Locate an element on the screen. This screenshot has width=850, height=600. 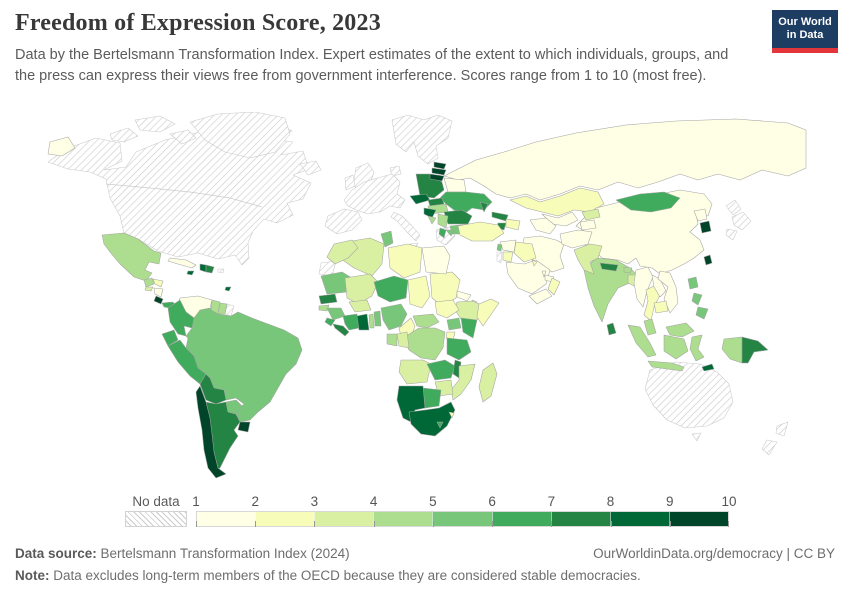
region-myanmar is located at coordinates (643, 287).